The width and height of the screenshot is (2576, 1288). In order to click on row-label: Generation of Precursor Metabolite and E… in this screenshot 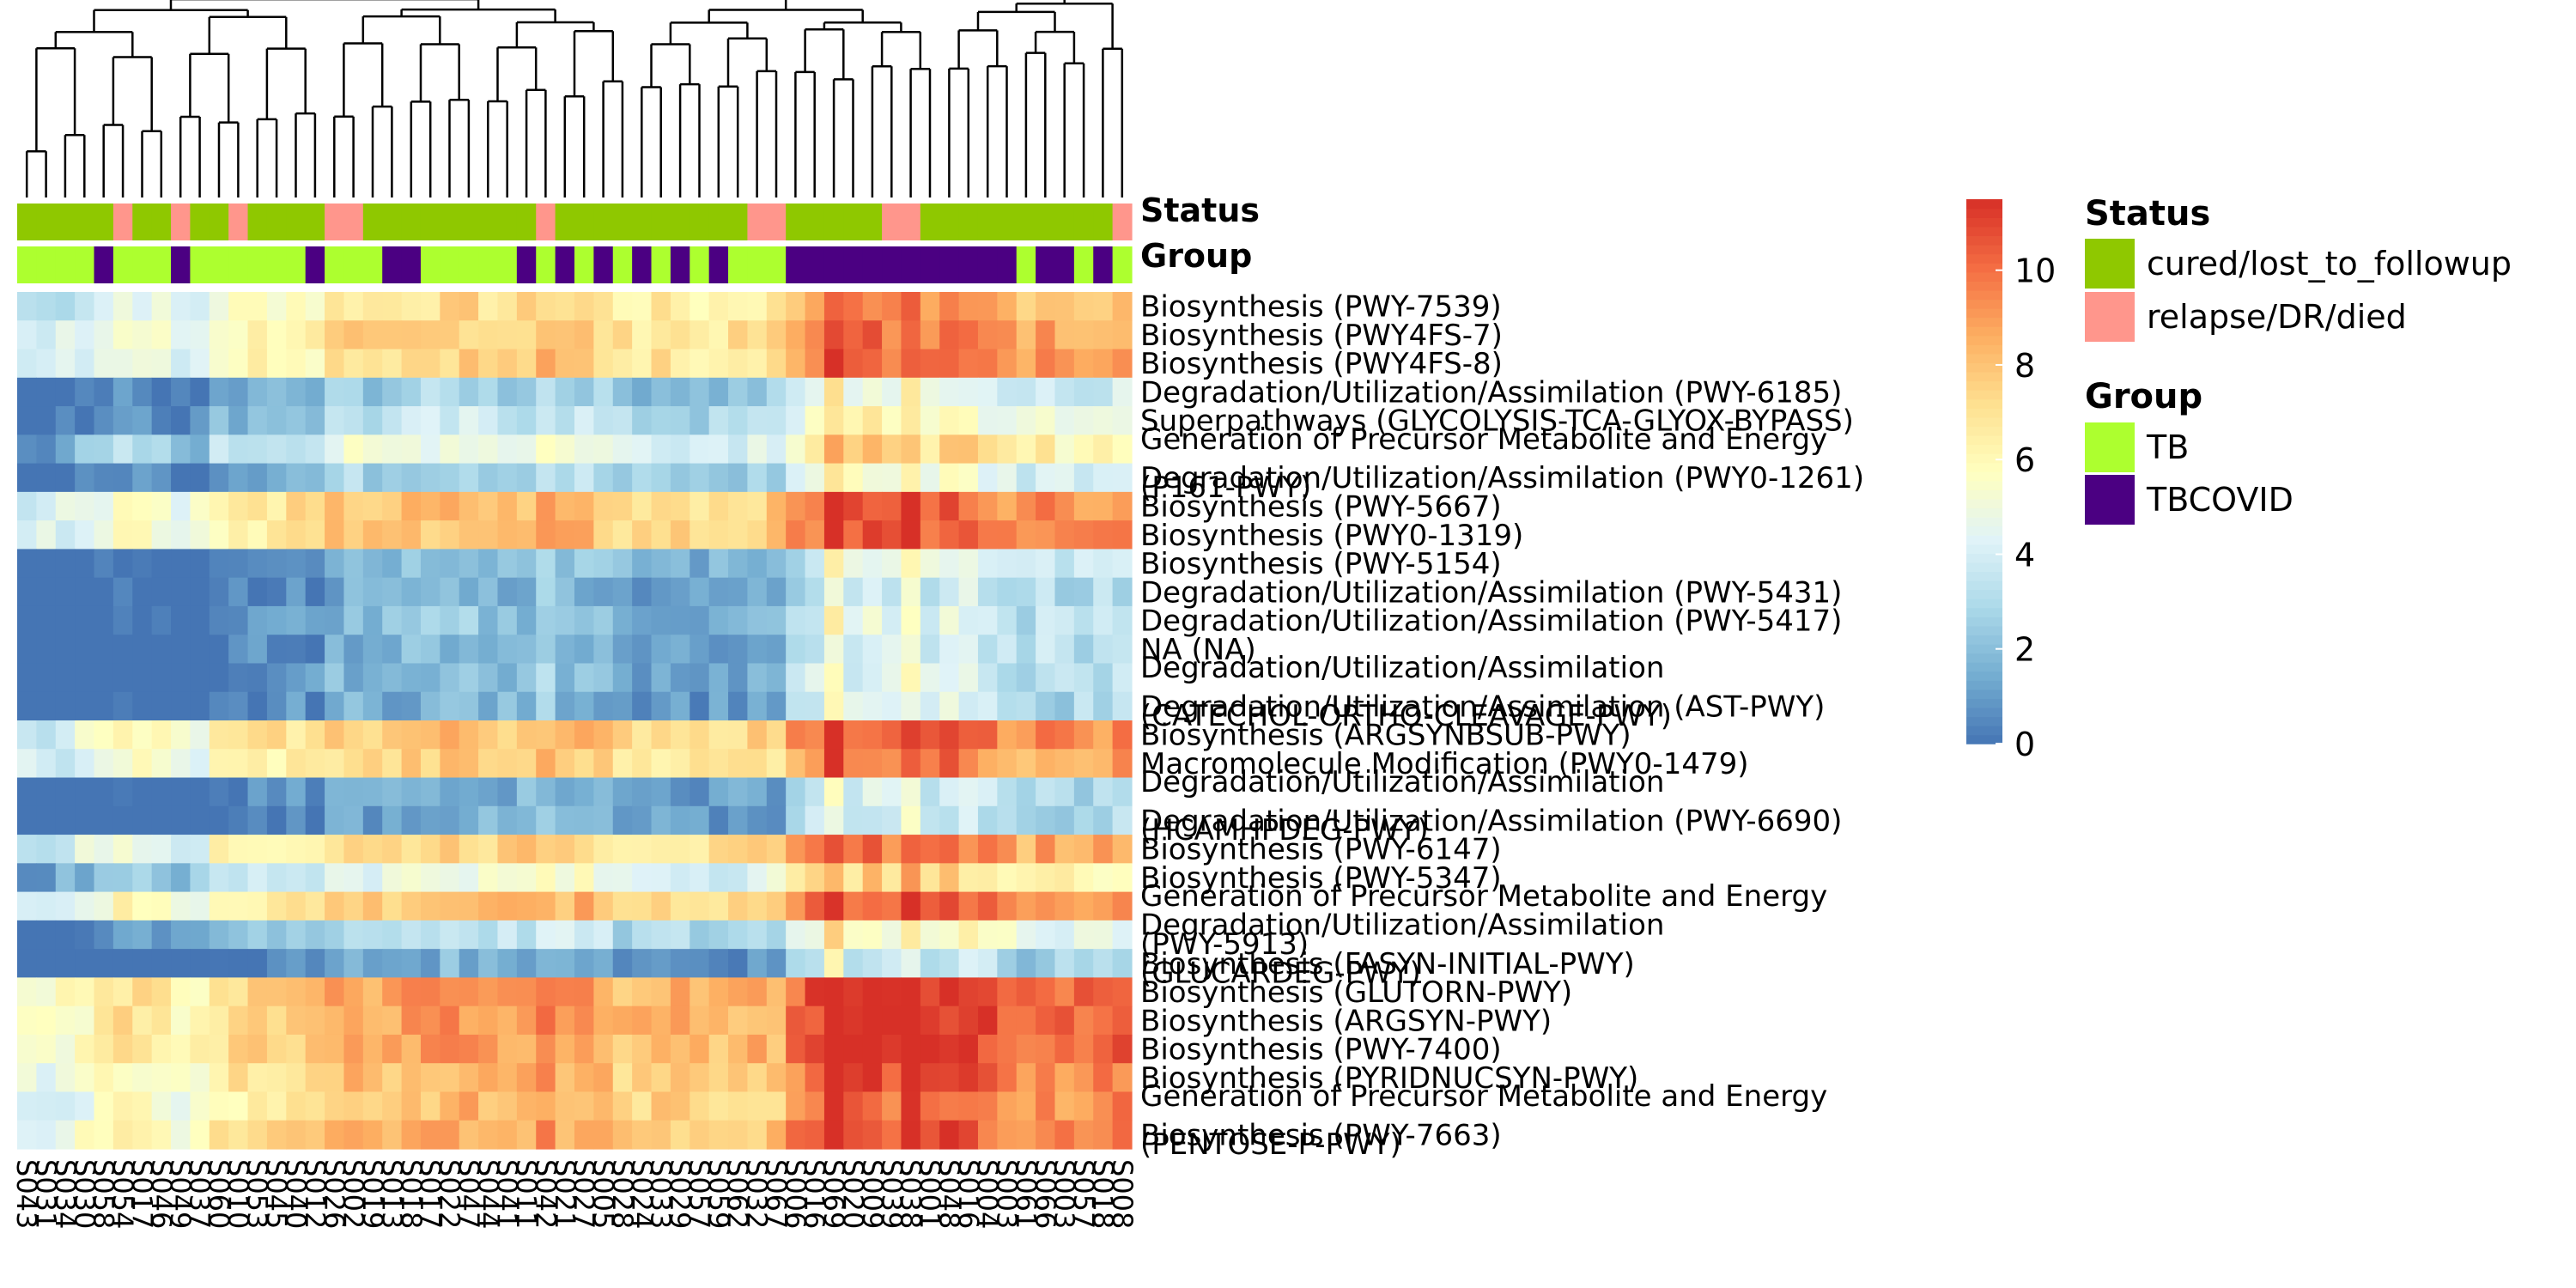, I will do `click(1484, 1120)`.